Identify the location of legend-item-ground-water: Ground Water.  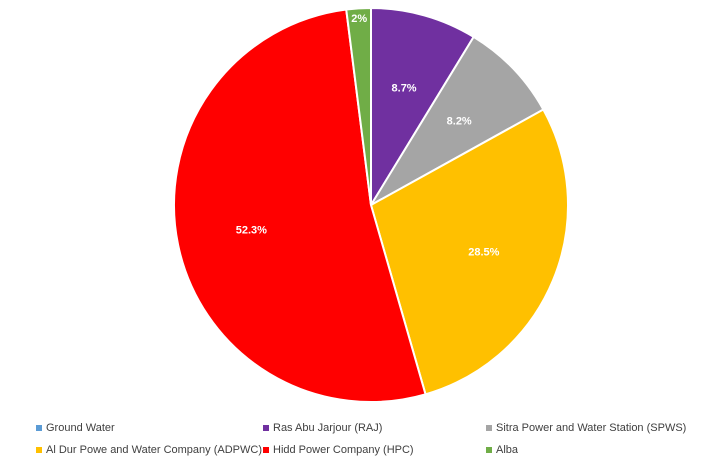
(75, 428).